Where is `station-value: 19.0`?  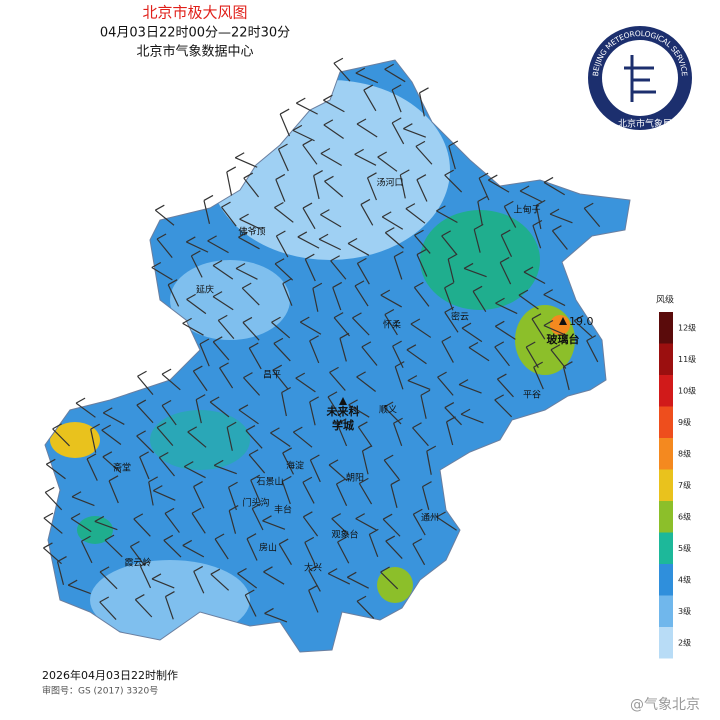
station-value: 19.0 is located at coordinates (581, 321).